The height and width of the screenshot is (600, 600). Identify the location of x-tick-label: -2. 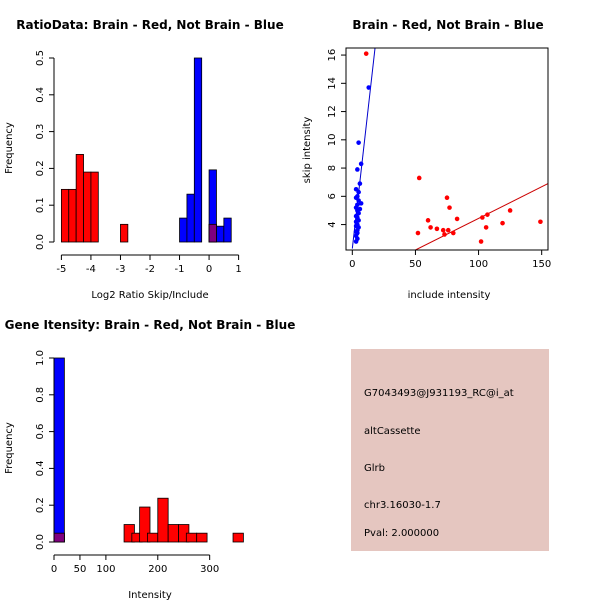
(150, 269).